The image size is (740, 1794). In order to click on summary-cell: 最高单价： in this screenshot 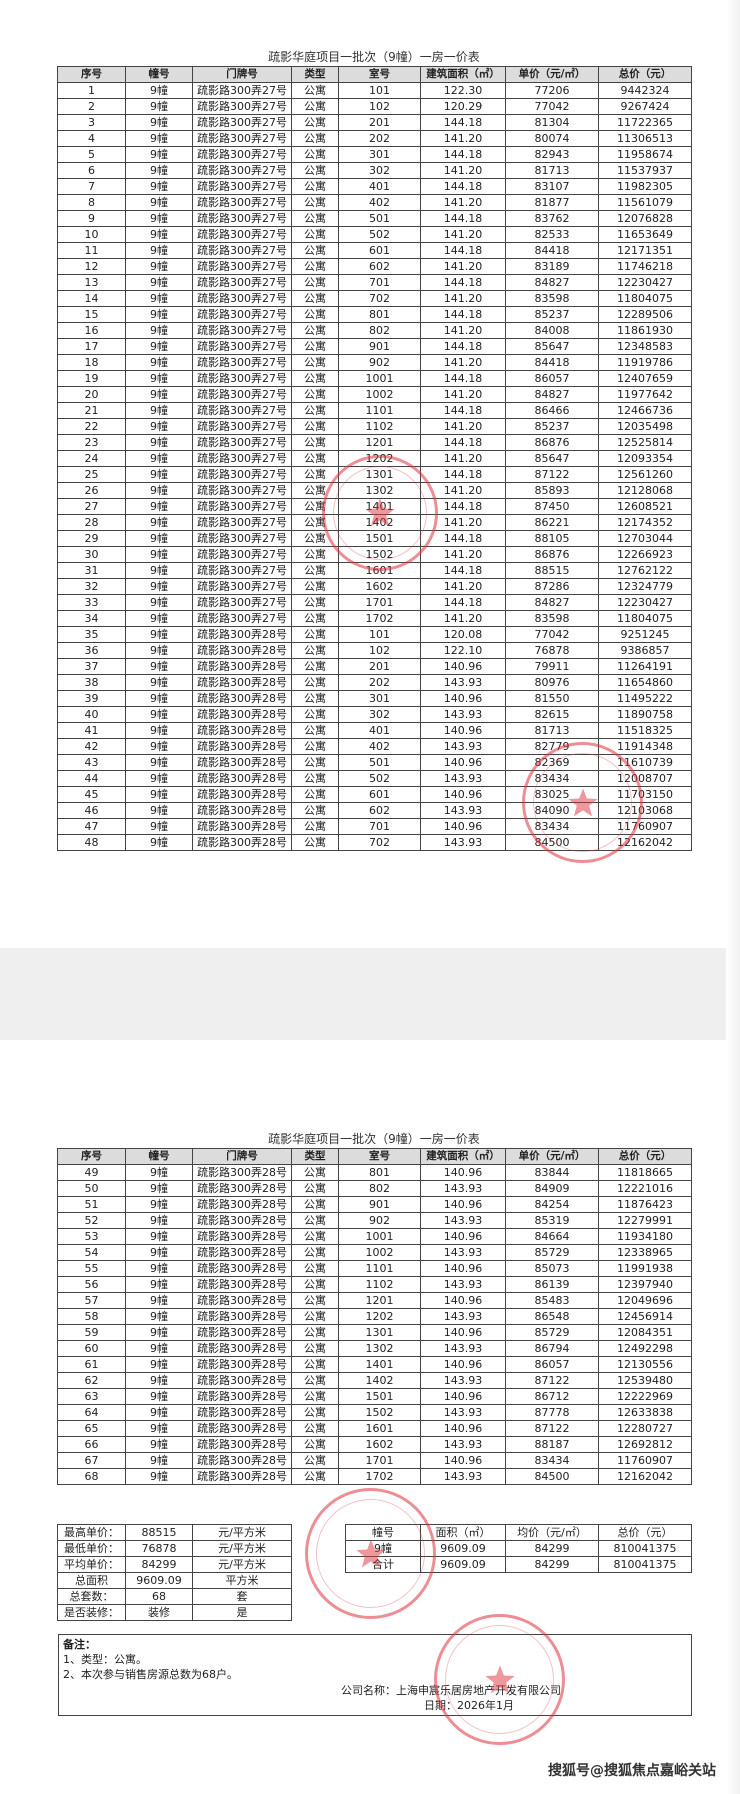, I will do `click(91, 1532)`.